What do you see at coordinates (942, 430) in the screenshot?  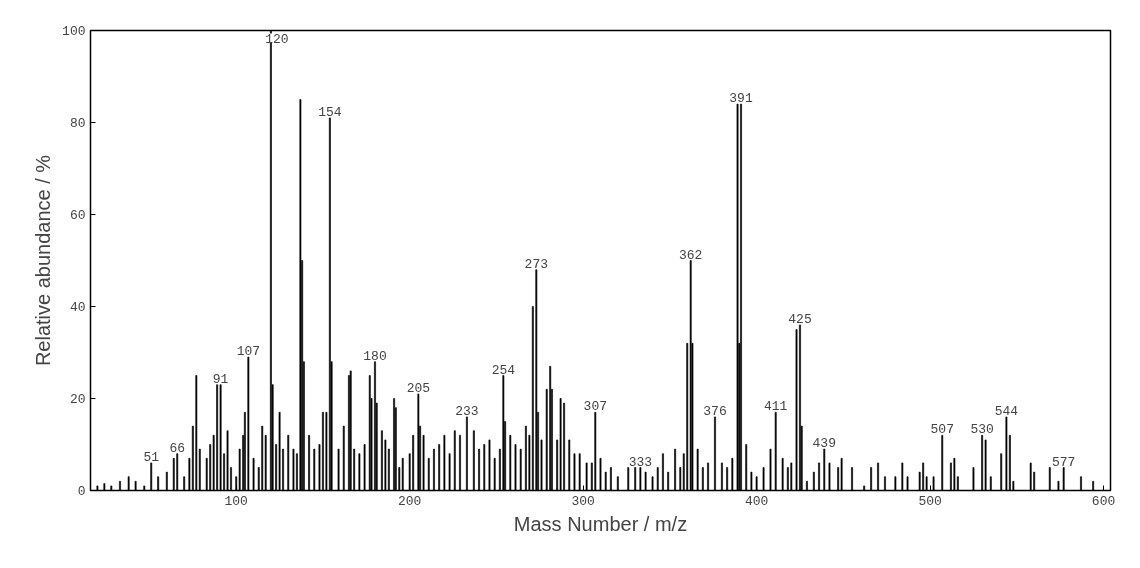 I see `annotation: 507` at bounding box center [942, 430].